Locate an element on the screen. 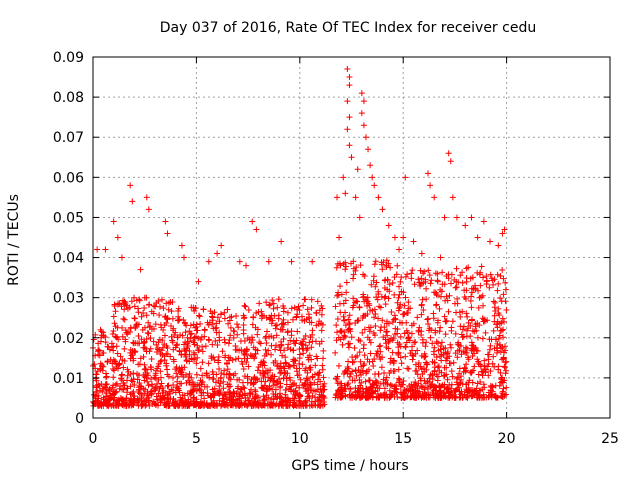 The image size is (640, 480). y-tick-label: 0.09 is located at coordinates (68, 58).